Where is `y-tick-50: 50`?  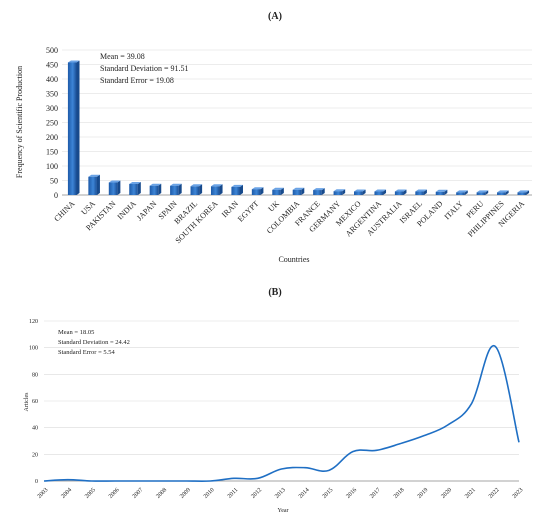 y-tick-50: 50 is located at coordinates (54, 181).